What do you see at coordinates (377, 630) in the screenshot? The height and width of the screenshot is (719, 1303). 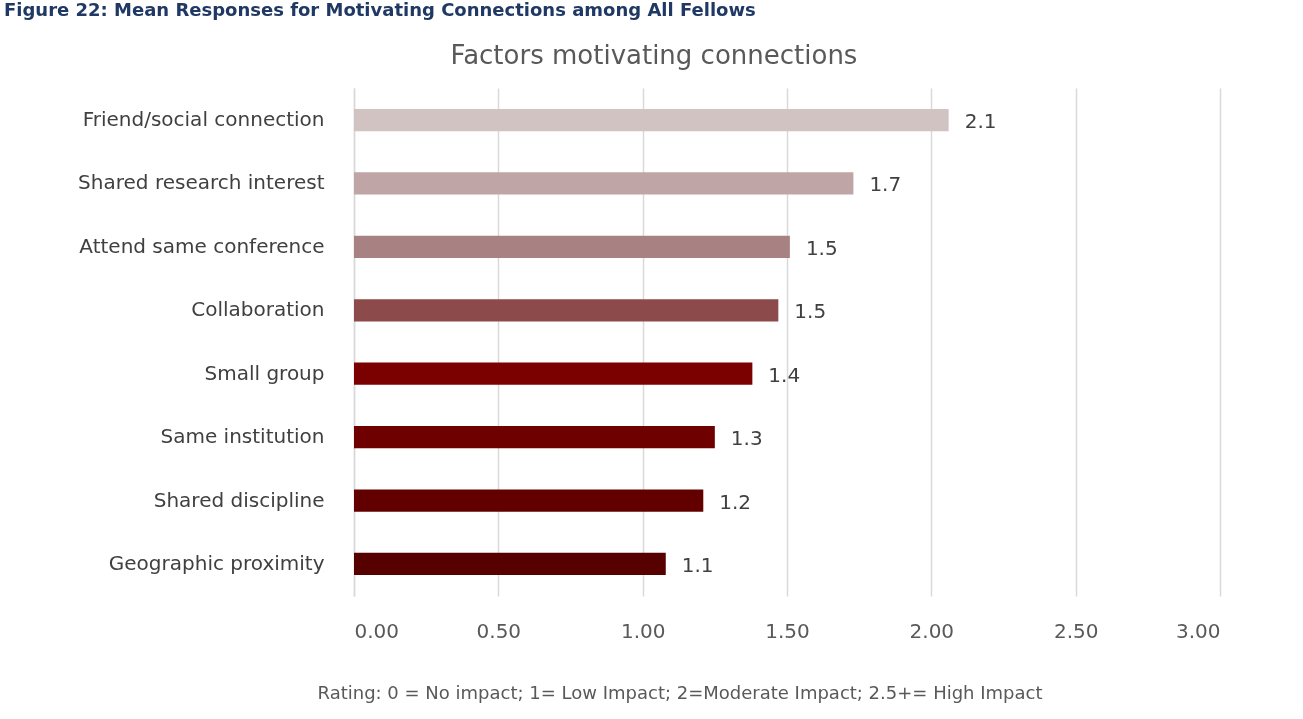 I see `x-tick-label: 0.00` at bounding box center [377, 630].